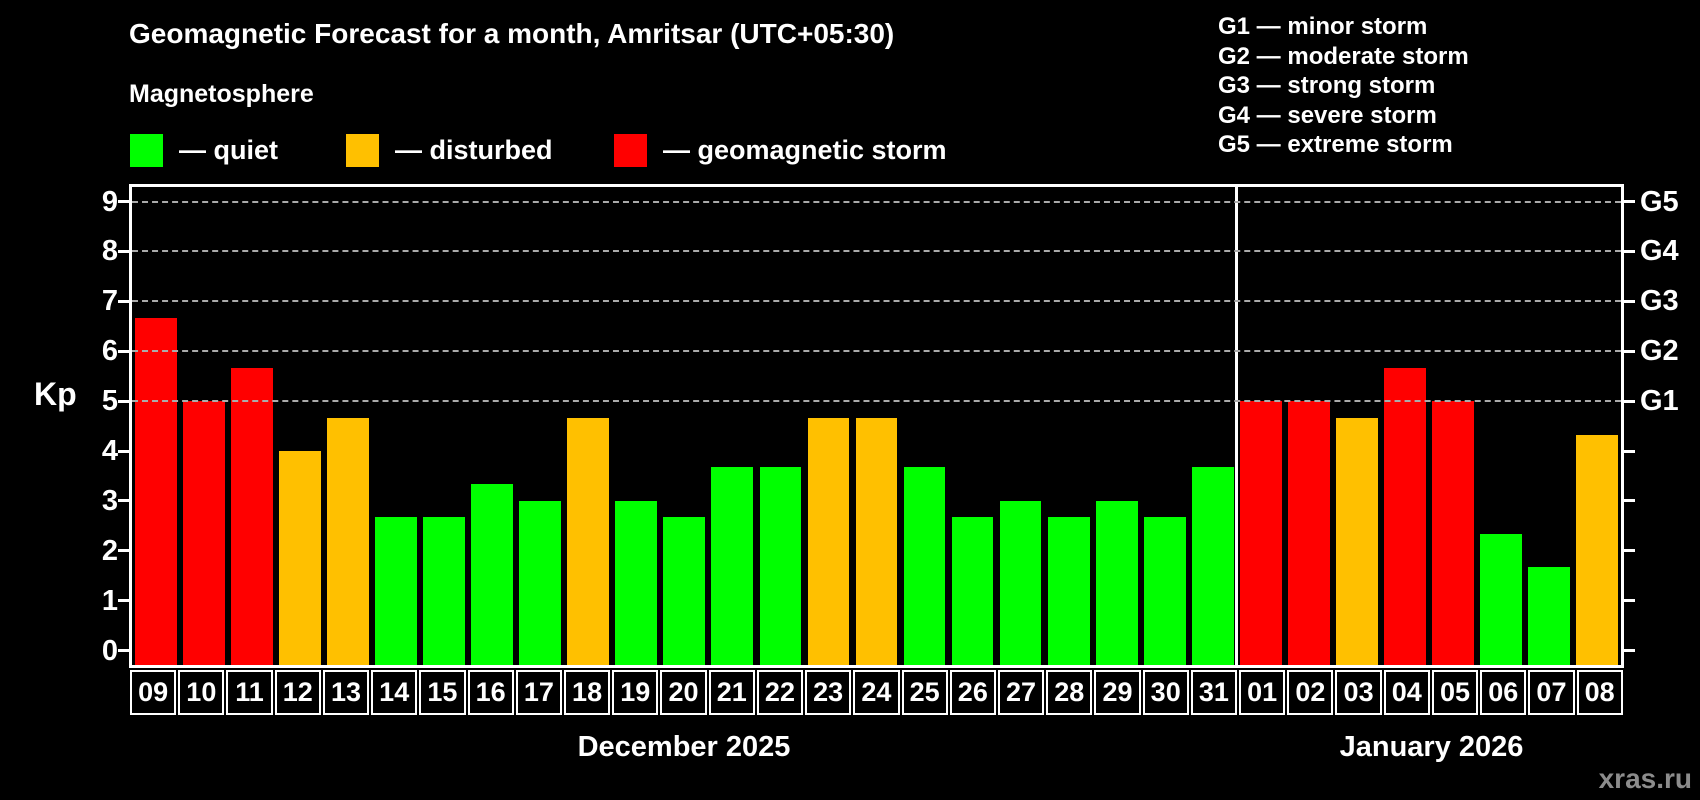  What do you see at coordinates (1117, 692) in the screenshot?
I see `day-label-29: 29` at bounding box center [1117, 692].